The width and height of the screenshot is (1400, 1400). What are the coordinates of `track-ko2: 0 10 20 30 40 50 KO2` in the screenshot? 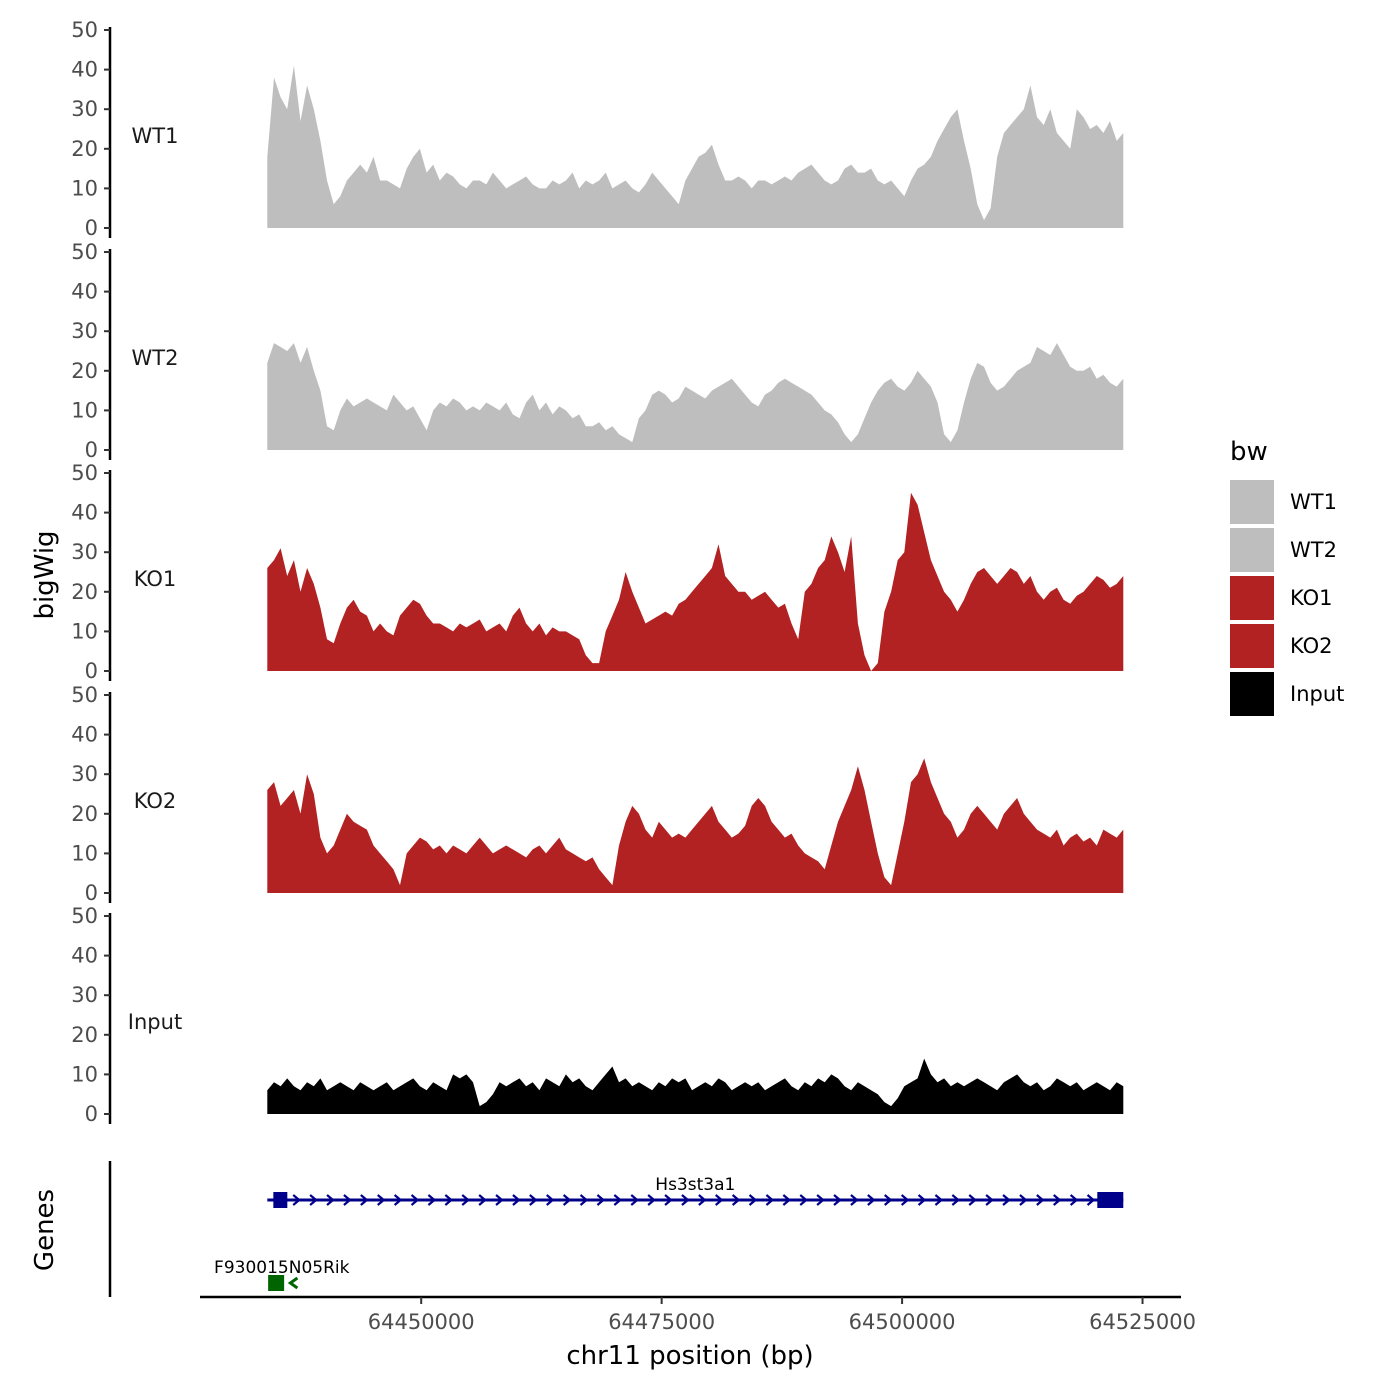 It's located at (597, 794).